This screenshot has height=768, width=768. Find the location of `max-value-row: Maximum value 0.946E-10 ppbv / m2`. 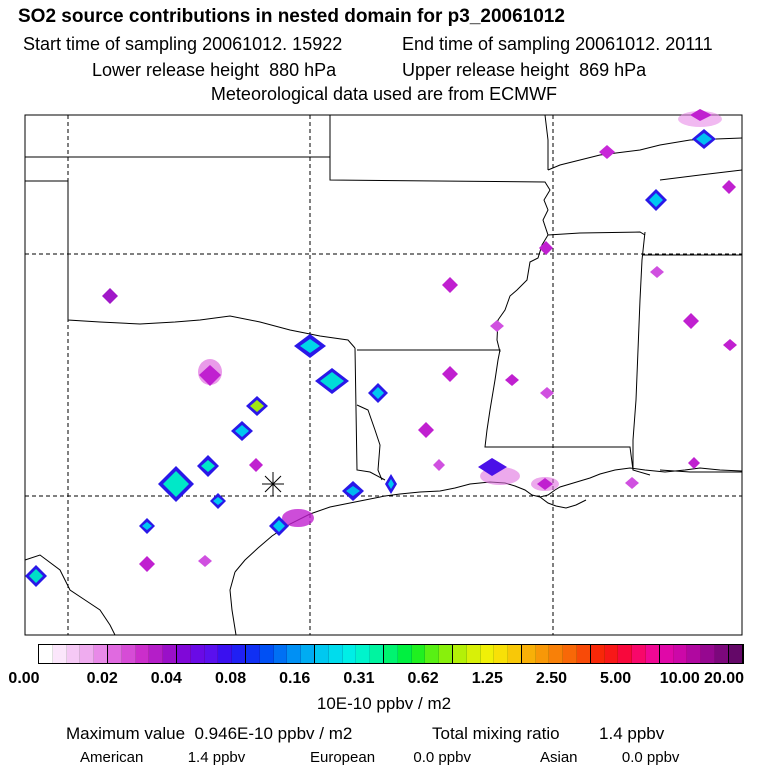

max-value-row: Maximum value 0.946E-10 ppbv / m2 is located at coordinates (209, 734).